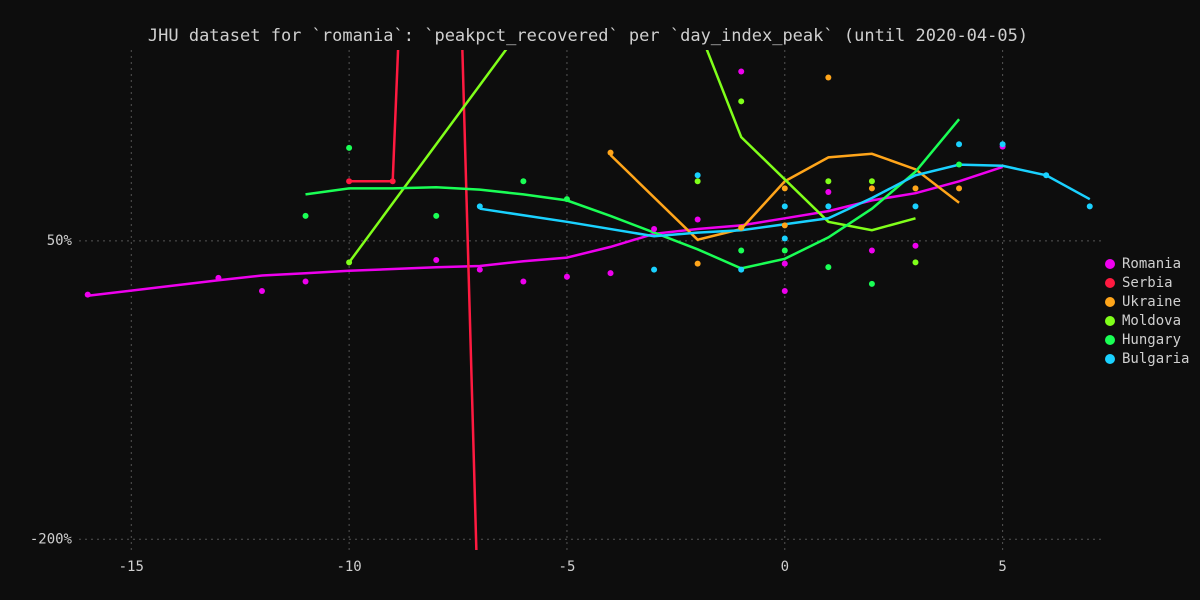  Describe the element at coordinates (60, 241) in the screenshot. I see `y-tick-label: 50%` at that location.